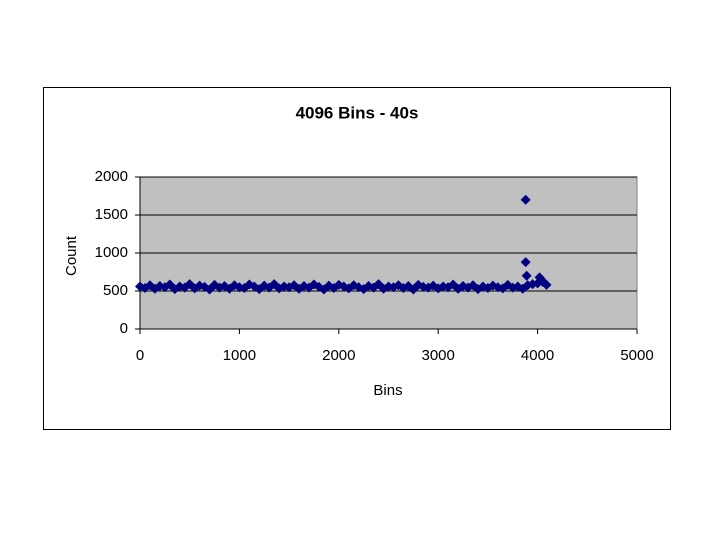 This screenshot has width=720, height=545. What do you see at coordinates (111, 214) in the screenshot?
I see `y-tick-label: 1500` at bounding box center [111, 214].